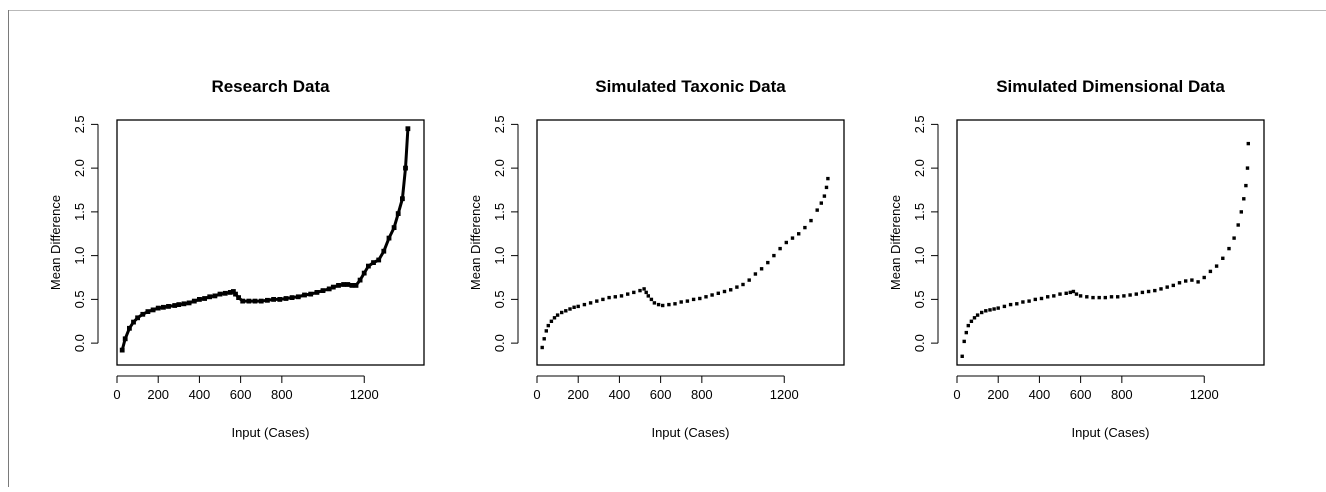  Describe the element at coordinates (784, 394) in the screenshot. I see `x-tick-label: 1200` at that location.